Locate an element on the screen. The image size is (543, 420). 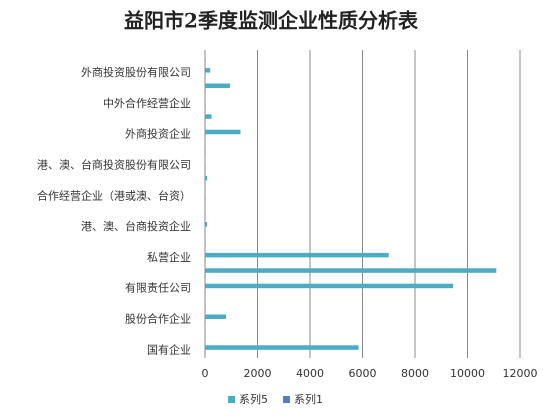
x-tick-label: 6000 is located at coordinates (363, 373).